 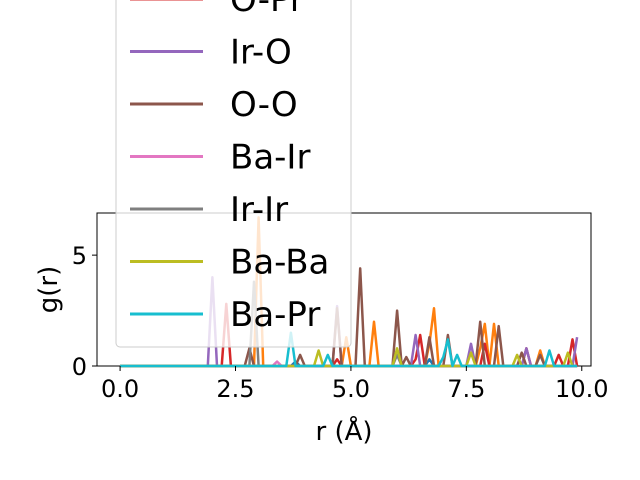 I want to click on legend-label-o-o: O-O, so click(x=264, y=105).